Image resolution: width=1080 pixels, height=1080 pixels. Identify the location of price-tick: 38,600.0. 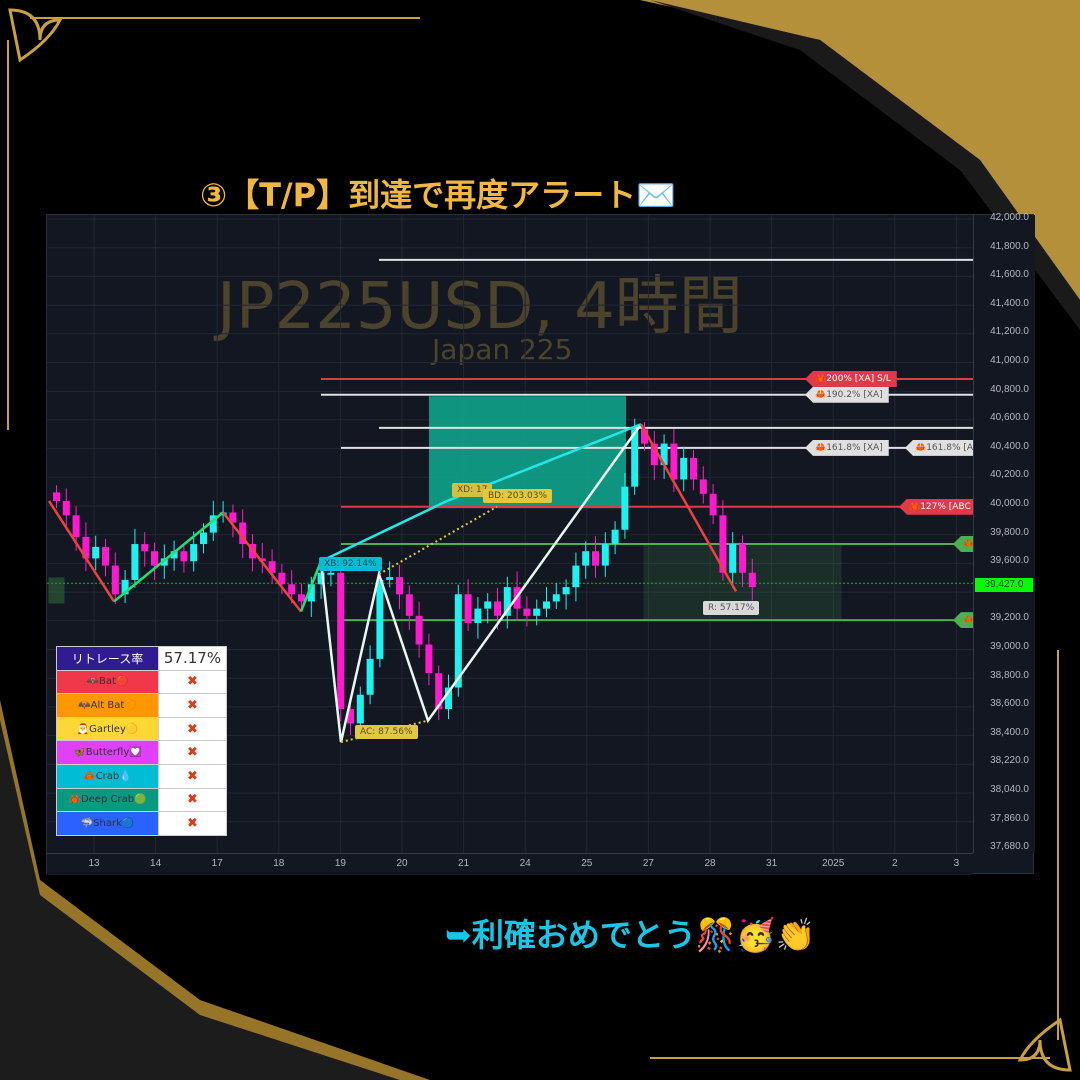
(1009, 704).